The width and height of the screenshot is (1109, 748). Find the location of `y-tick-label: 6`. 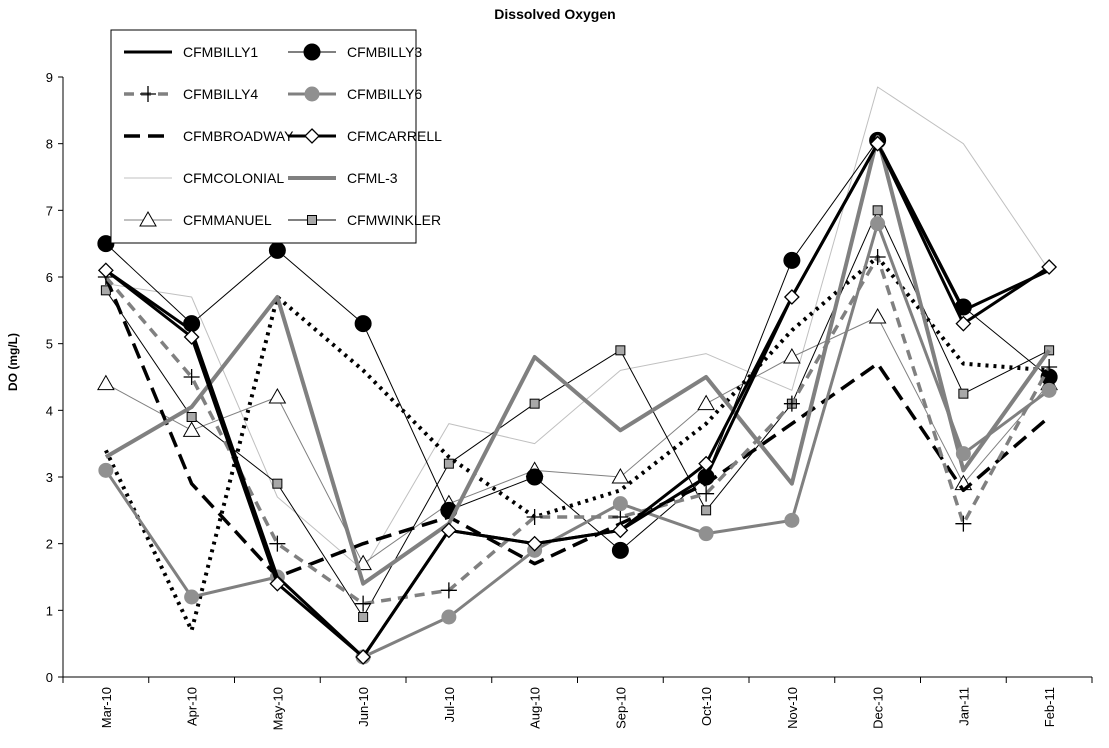

y-tick-label: 6 is located at coordinates (49, 277).